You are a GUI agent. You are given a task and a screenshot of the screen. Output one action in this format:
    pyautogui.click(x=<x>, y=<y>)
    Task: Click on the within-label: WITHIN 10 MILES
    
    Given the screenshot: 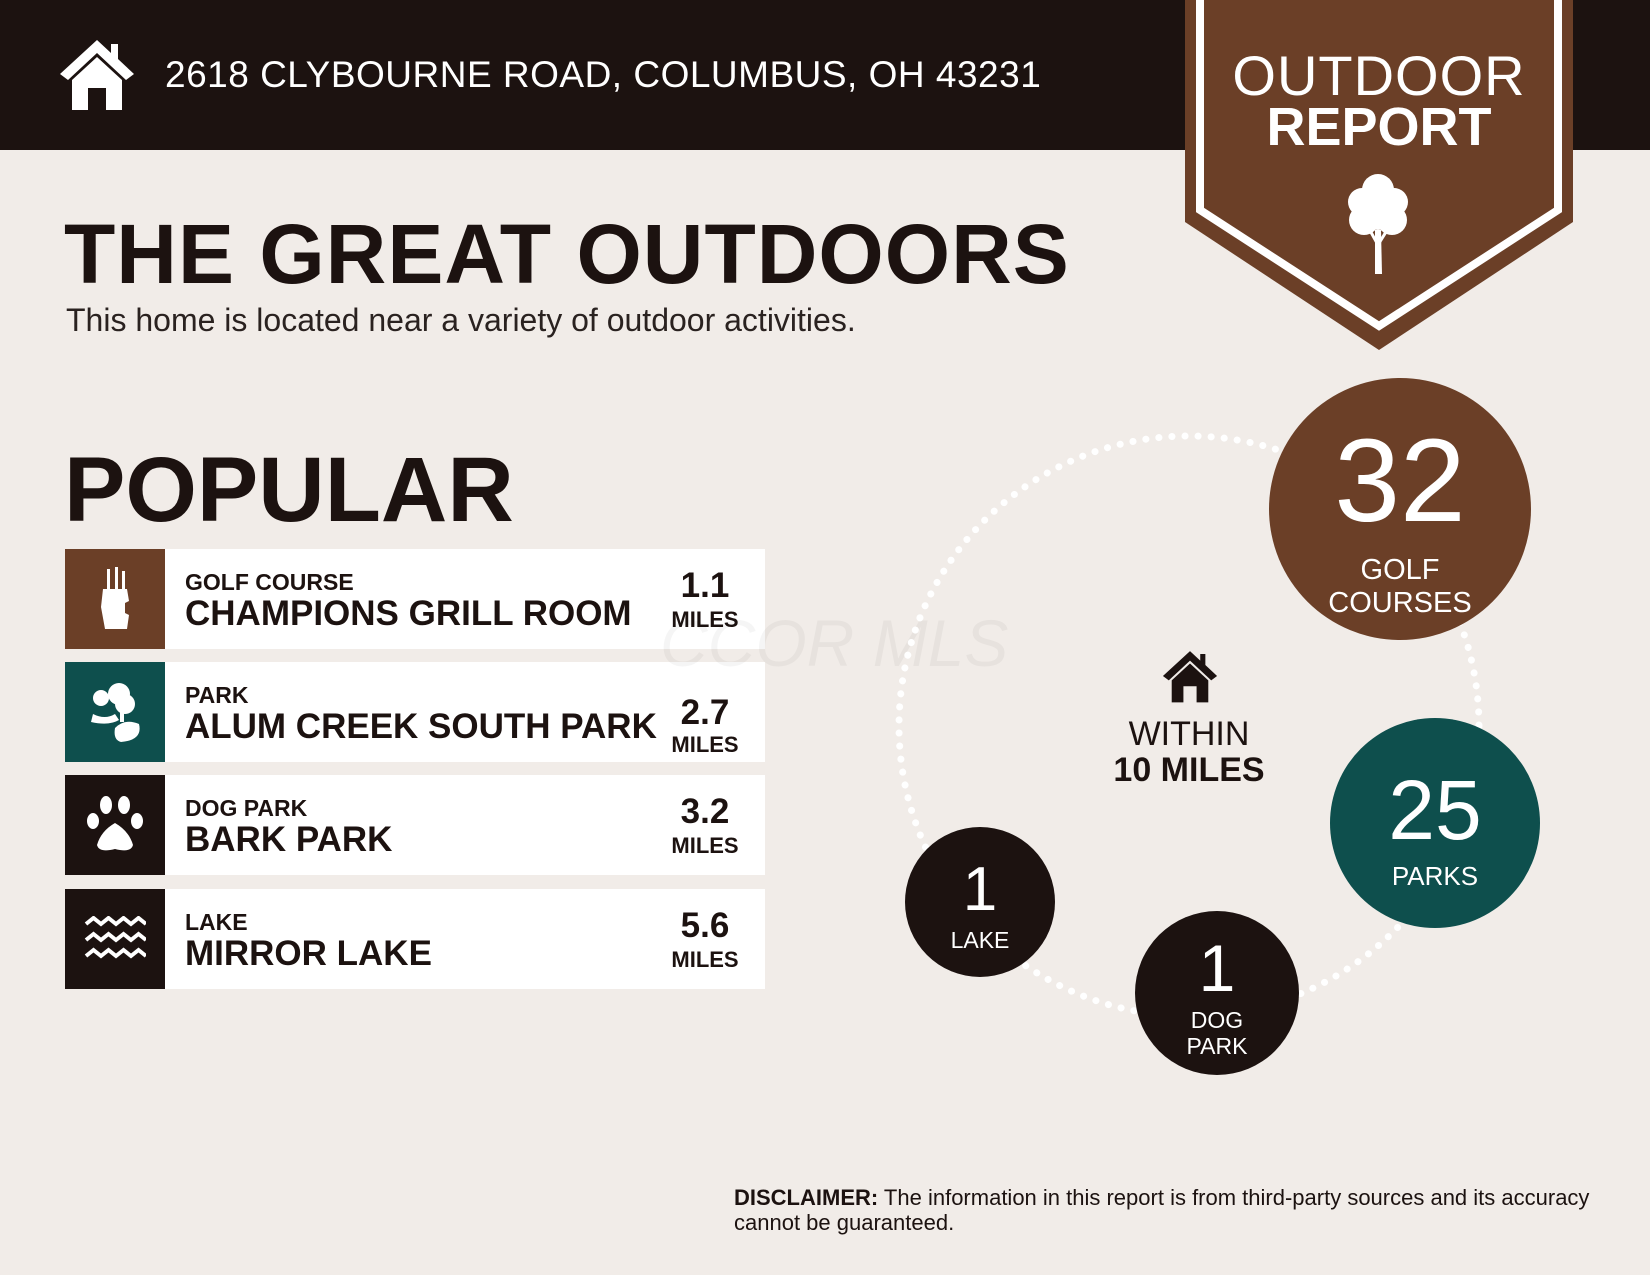 What is the action you would take?
    pyautogui.click(x=1189, y=752)
    